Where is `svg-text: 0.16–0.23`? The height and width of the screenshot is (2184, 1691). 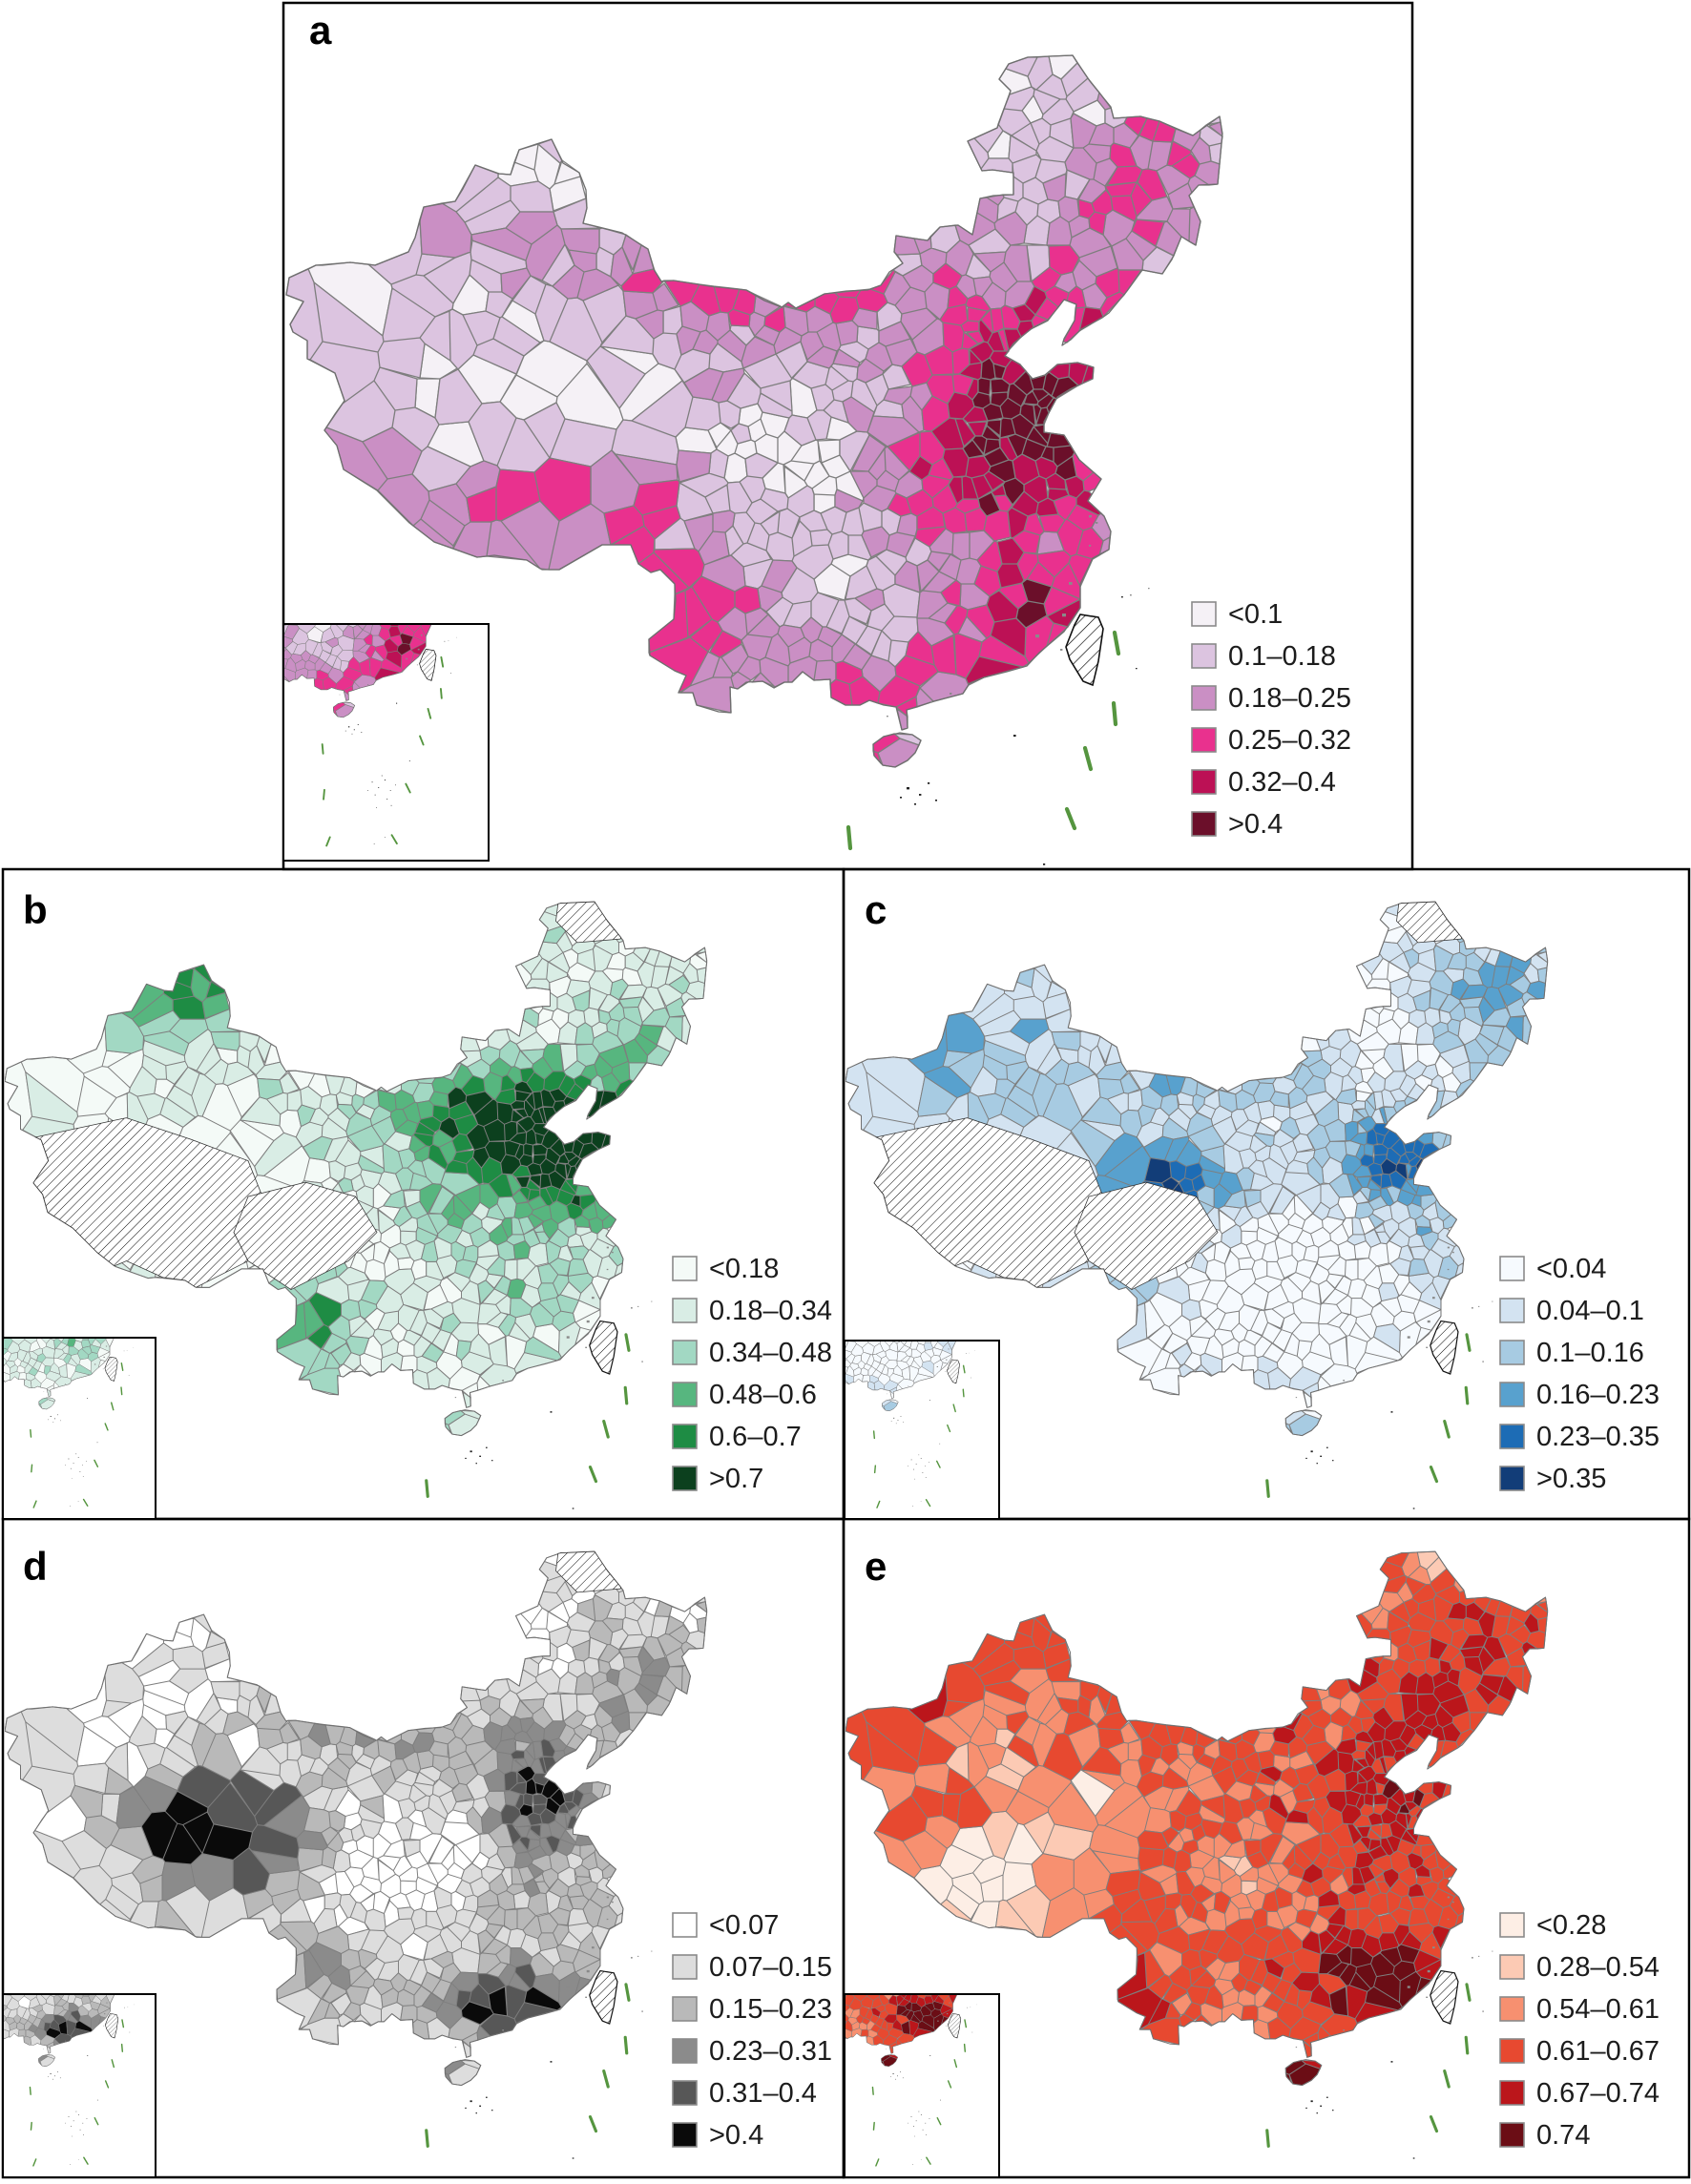 svg-text: 0.16–0.23 is located at coordinates (1598, 1395).